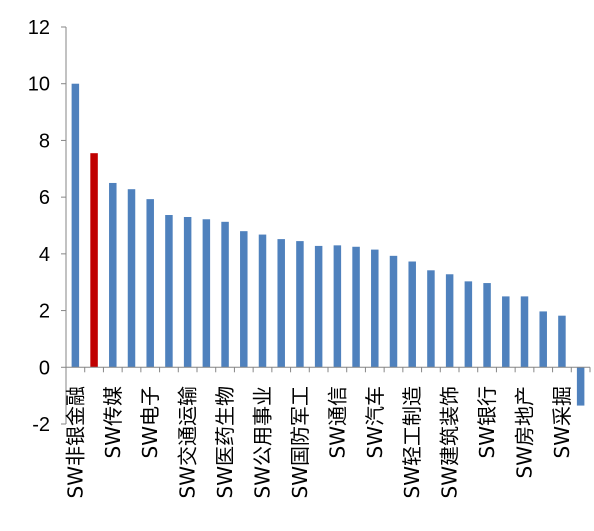 This screenshot has height=531, width=594. I want to click on y-tick-label: -2, so click(41, 425).